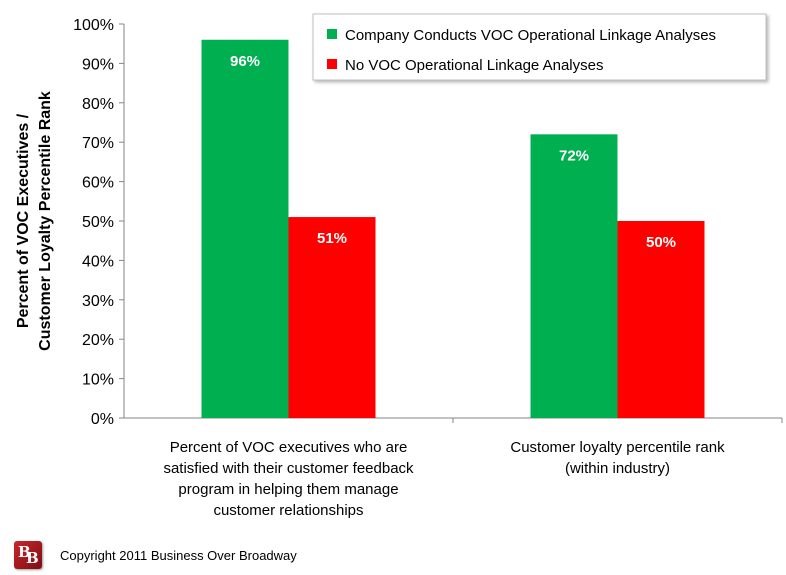 The width and height of the screenshot is (786, 575). I want to click on y-tick-label: 40%, so click(98, 261).